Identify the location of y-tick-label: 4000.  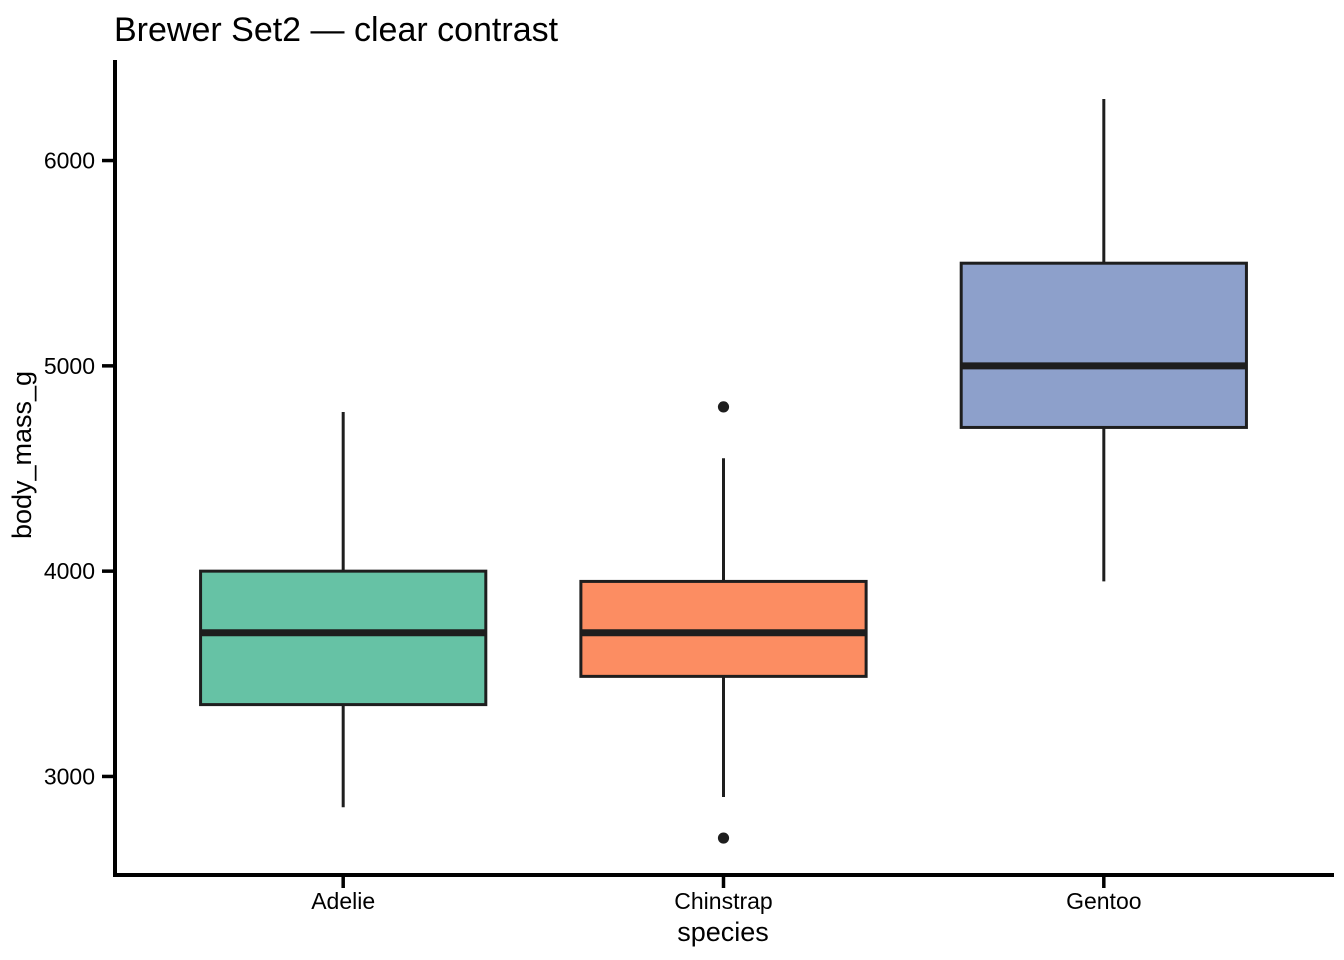
(69, 571).